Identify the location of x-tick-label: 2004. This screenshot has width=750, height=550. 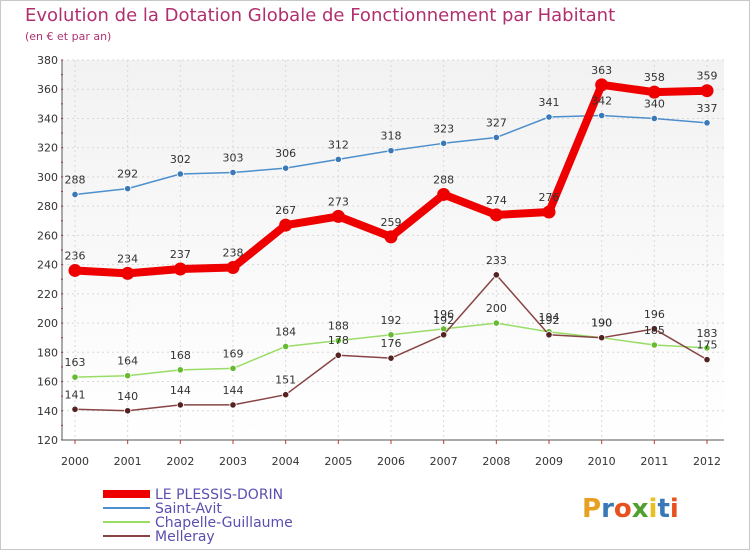
(286, 461).